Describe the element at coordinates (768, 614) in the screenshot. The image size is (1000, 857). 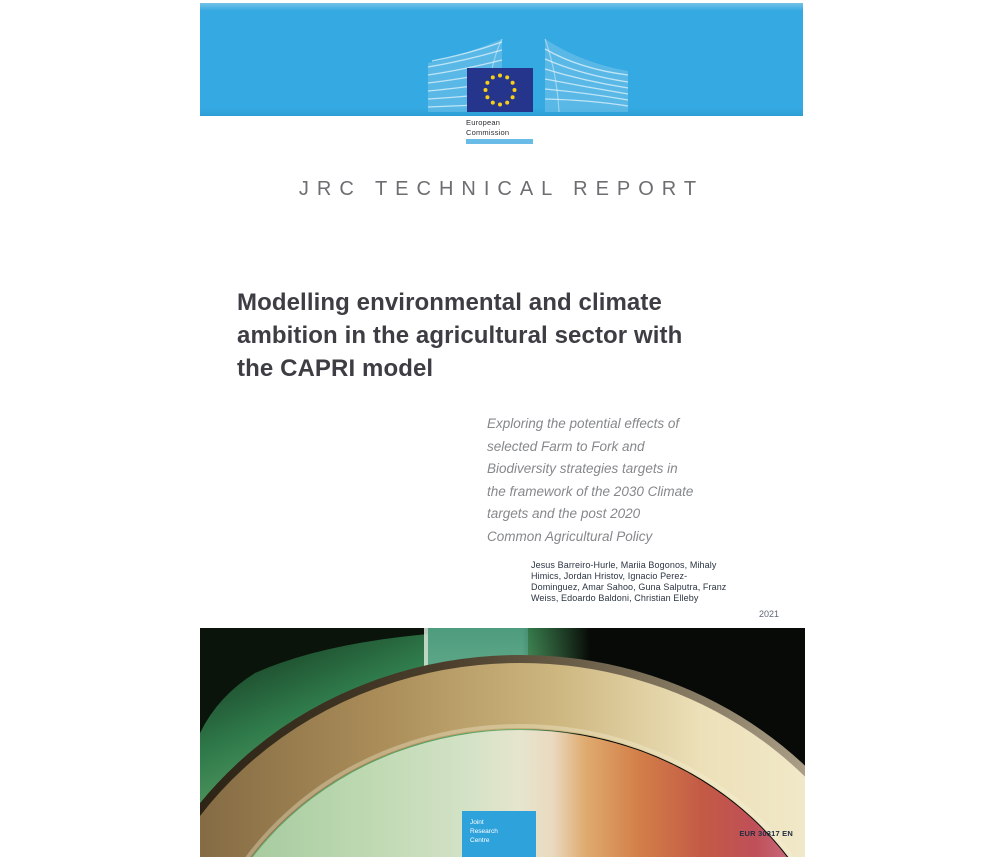
I see `publication-year: 2021` at that location.